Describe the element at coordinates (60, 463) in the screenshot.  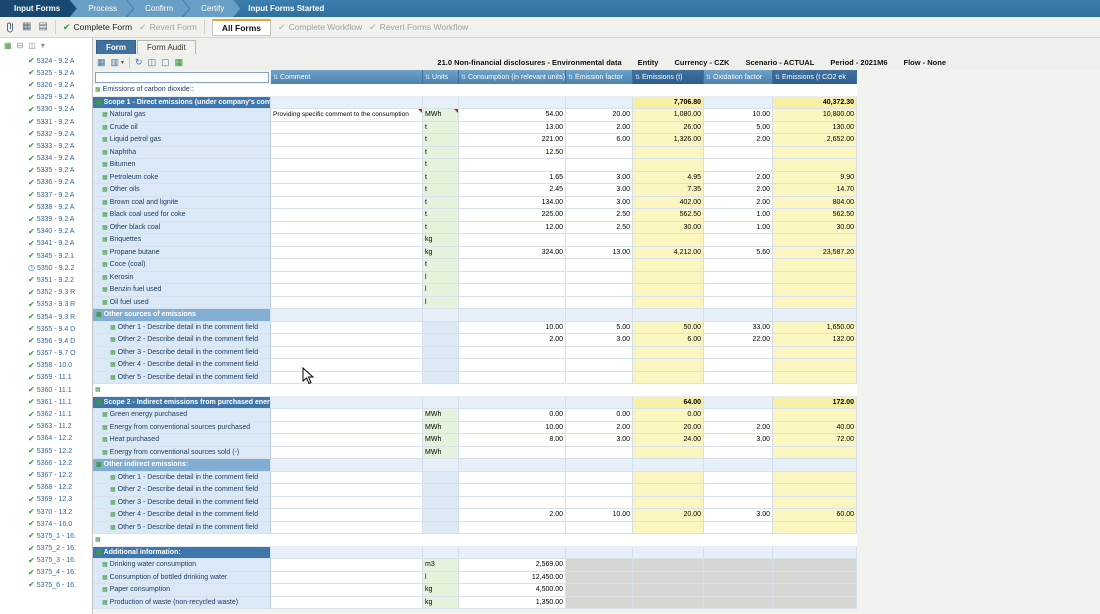
I see `sidebar-form-item: ✔ 5366 - 12.2` at that location.